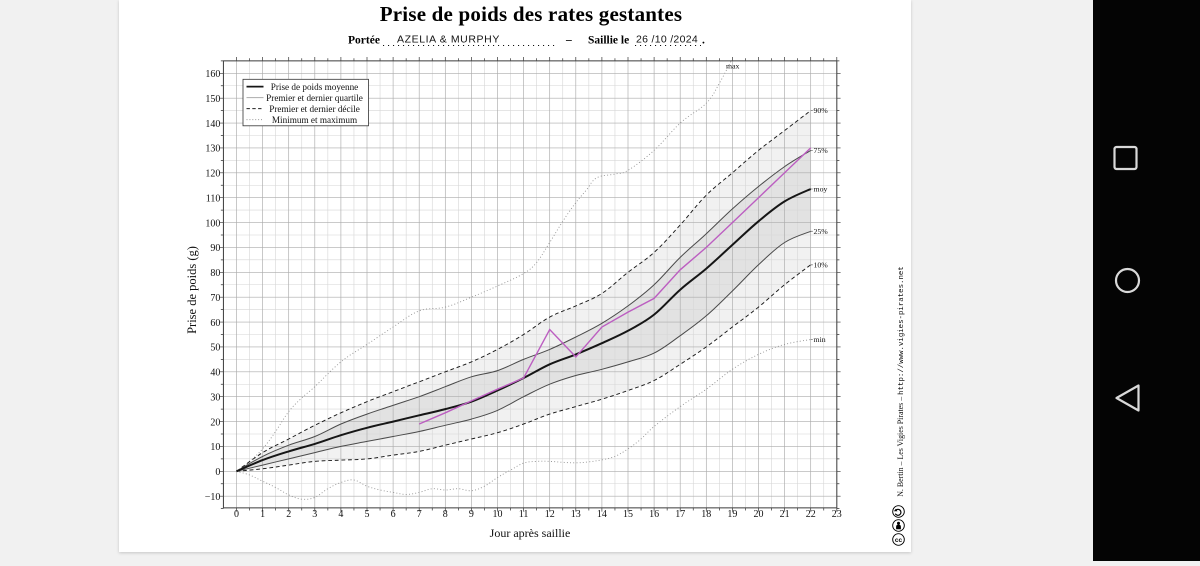 The image size is (1200, 566). Describe the element at coordinates (821, 189) in the screenshot. I see `svg-text: moy` at that location.